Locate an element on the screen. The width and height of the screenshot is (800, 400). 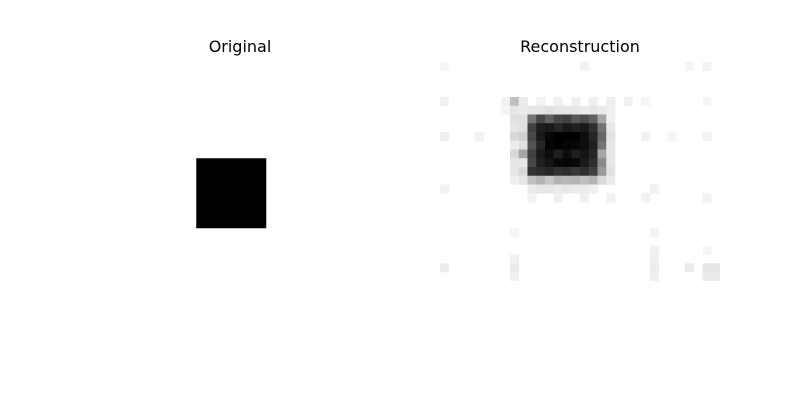
original-image is located at coordinates (231, 193).